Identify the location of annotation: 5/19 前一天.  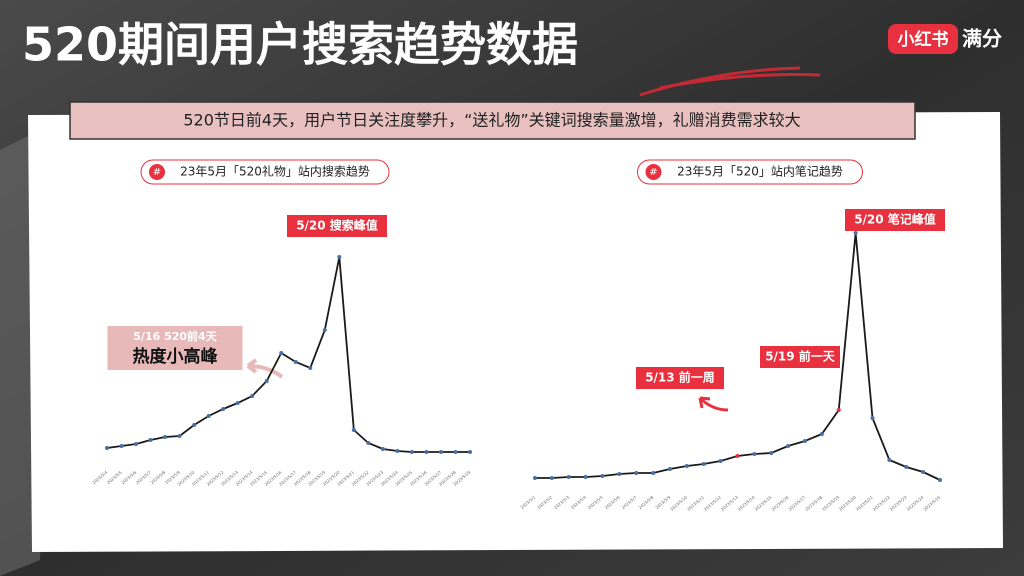
(800, 356).